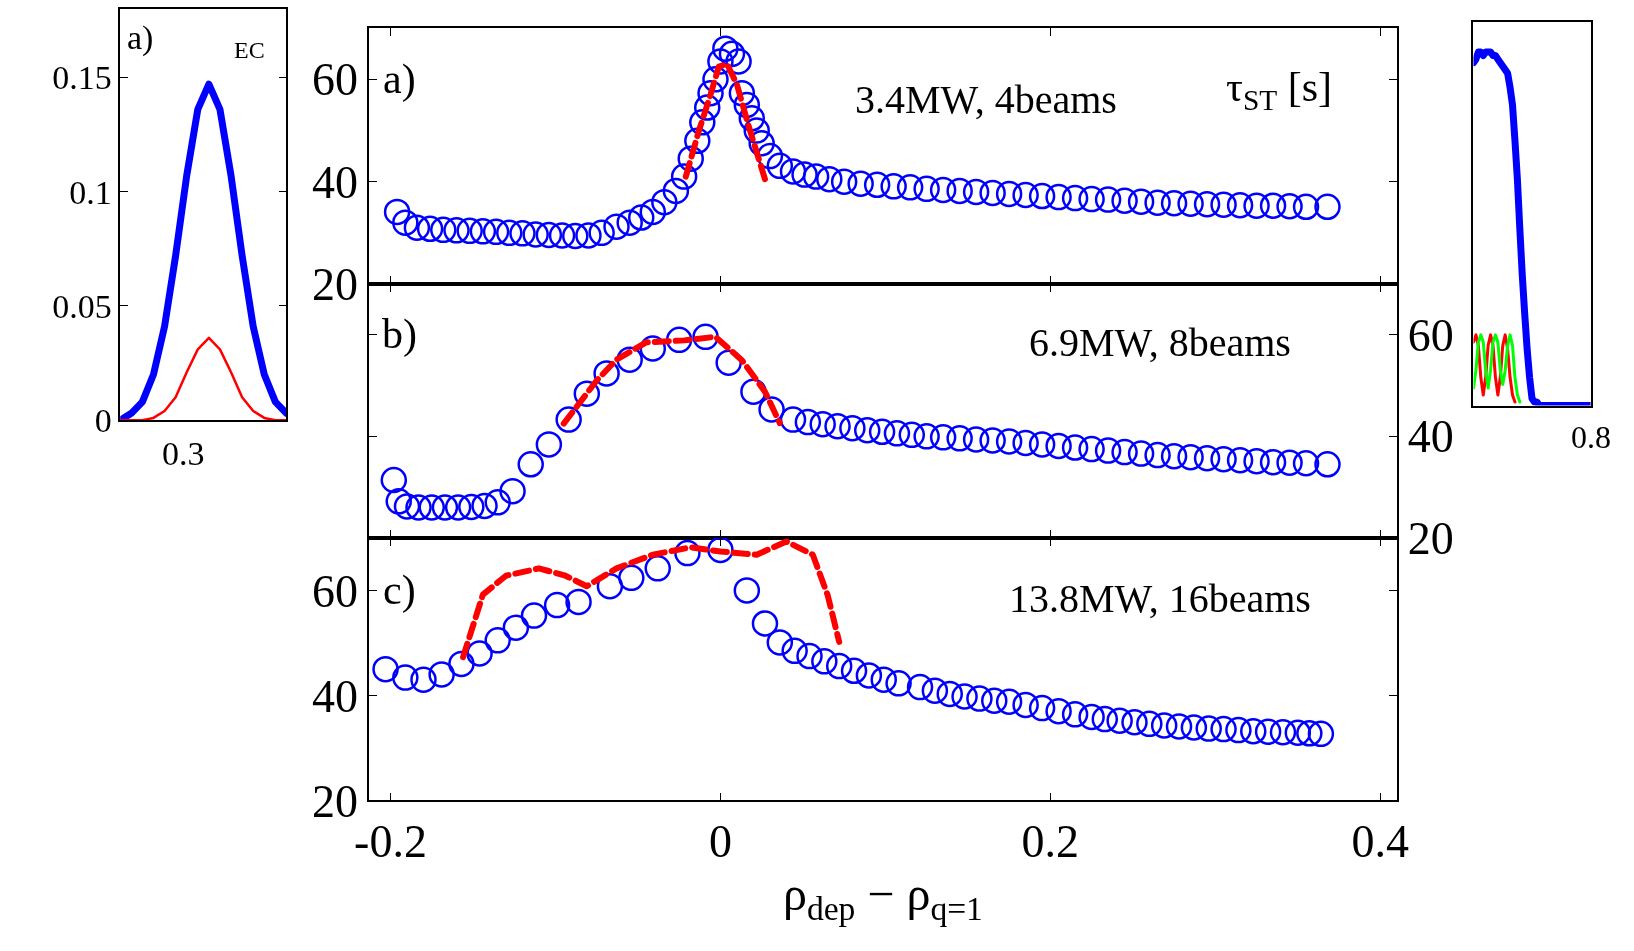  What do you see at coordinates (1591, 437) in the screenshot?
I see `text: 0.8` at bounding box center [1591, 437].